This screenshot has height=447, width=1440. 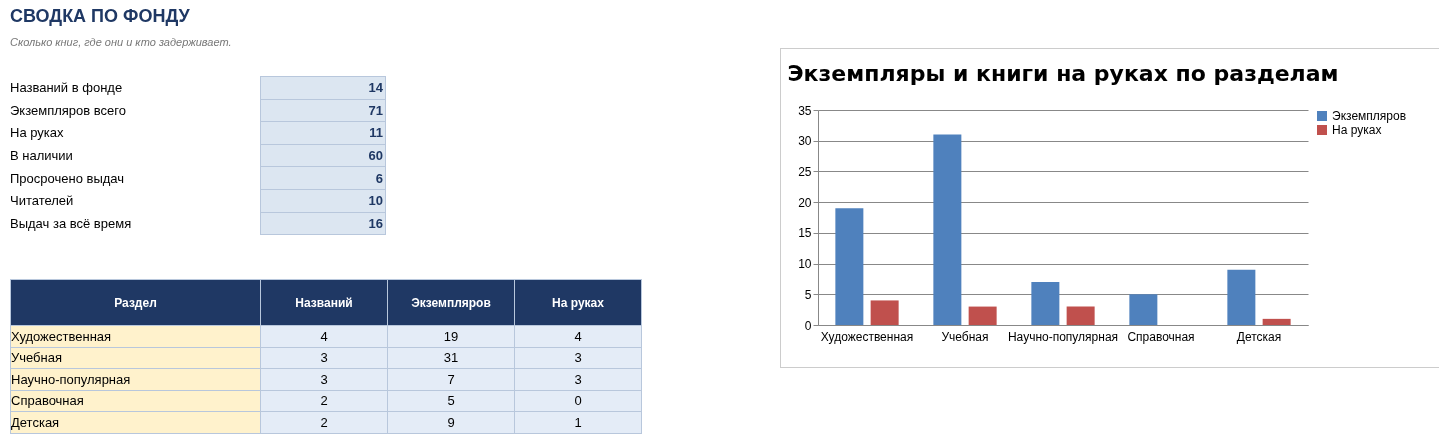 What do you see at coordinates (451, 336) in the screenshot?
I see `data-label: 19` at bounding box center [451, 336].